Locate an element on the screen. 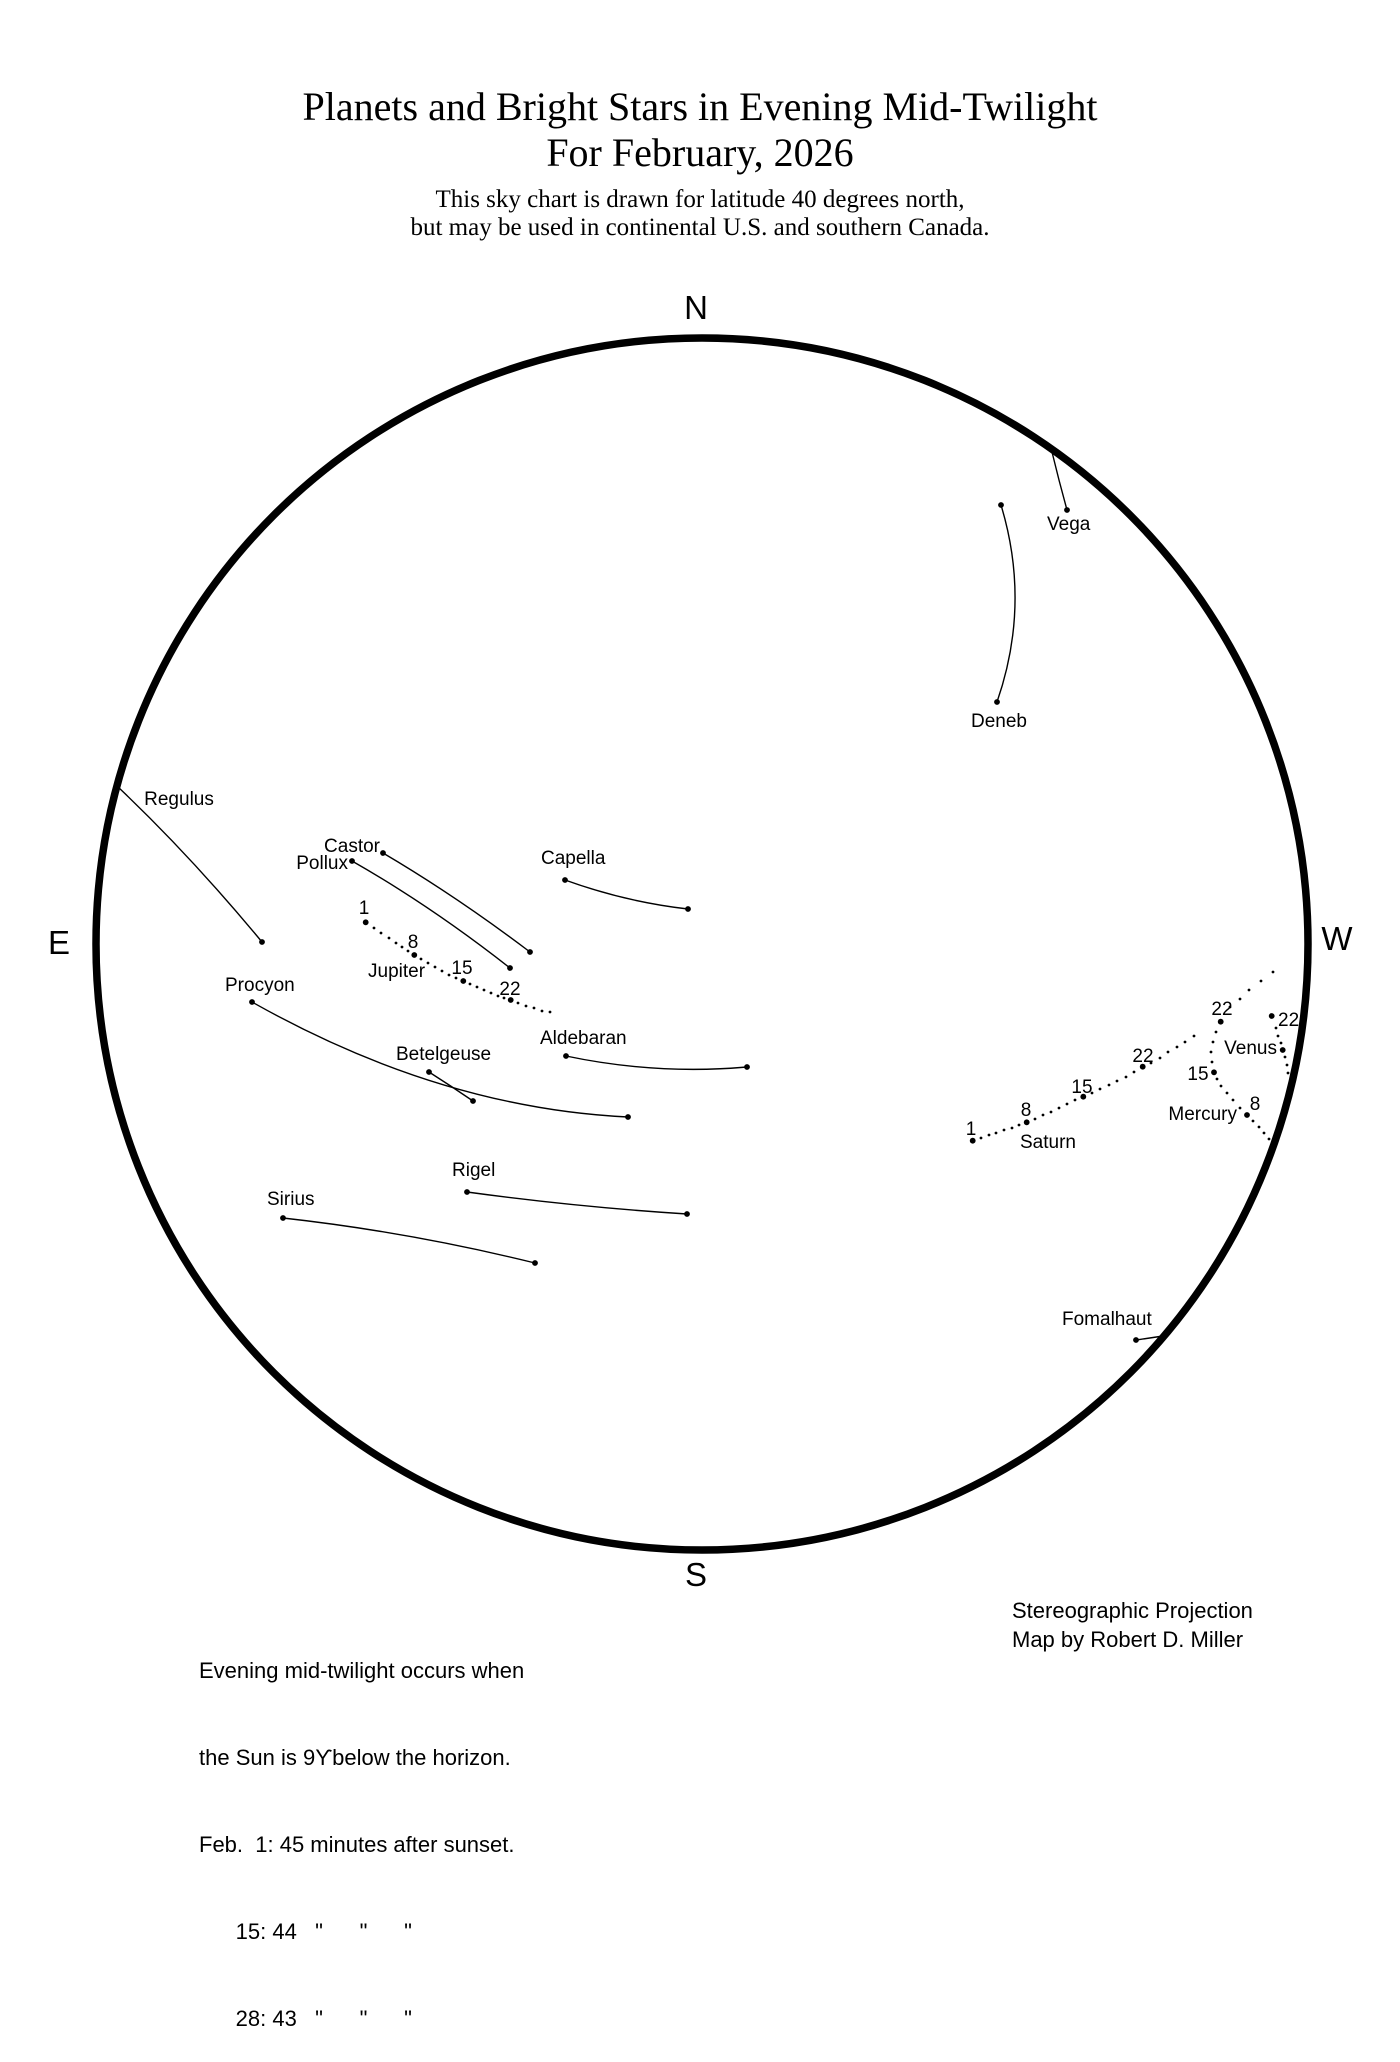 Image resolution: width=1400 pixels, height=2062 pixels. star-track-aldebaran: Aldebaran is located at coordinates (645, 1049).